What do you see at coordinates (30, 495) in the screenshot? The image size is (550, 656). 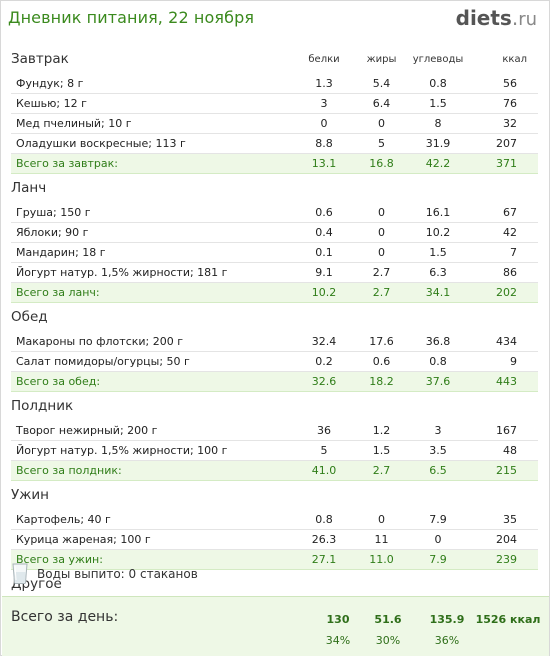 I see `meal-title-text: Ужин` at bounding box center [30, 495].